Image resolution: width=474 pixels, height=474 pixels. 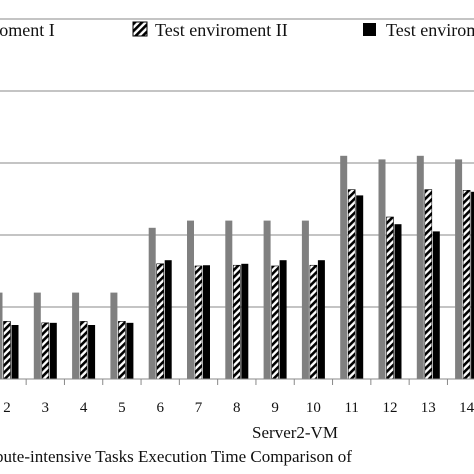 I want to click on x-tick-label: 7, so click(x=199, y=408).